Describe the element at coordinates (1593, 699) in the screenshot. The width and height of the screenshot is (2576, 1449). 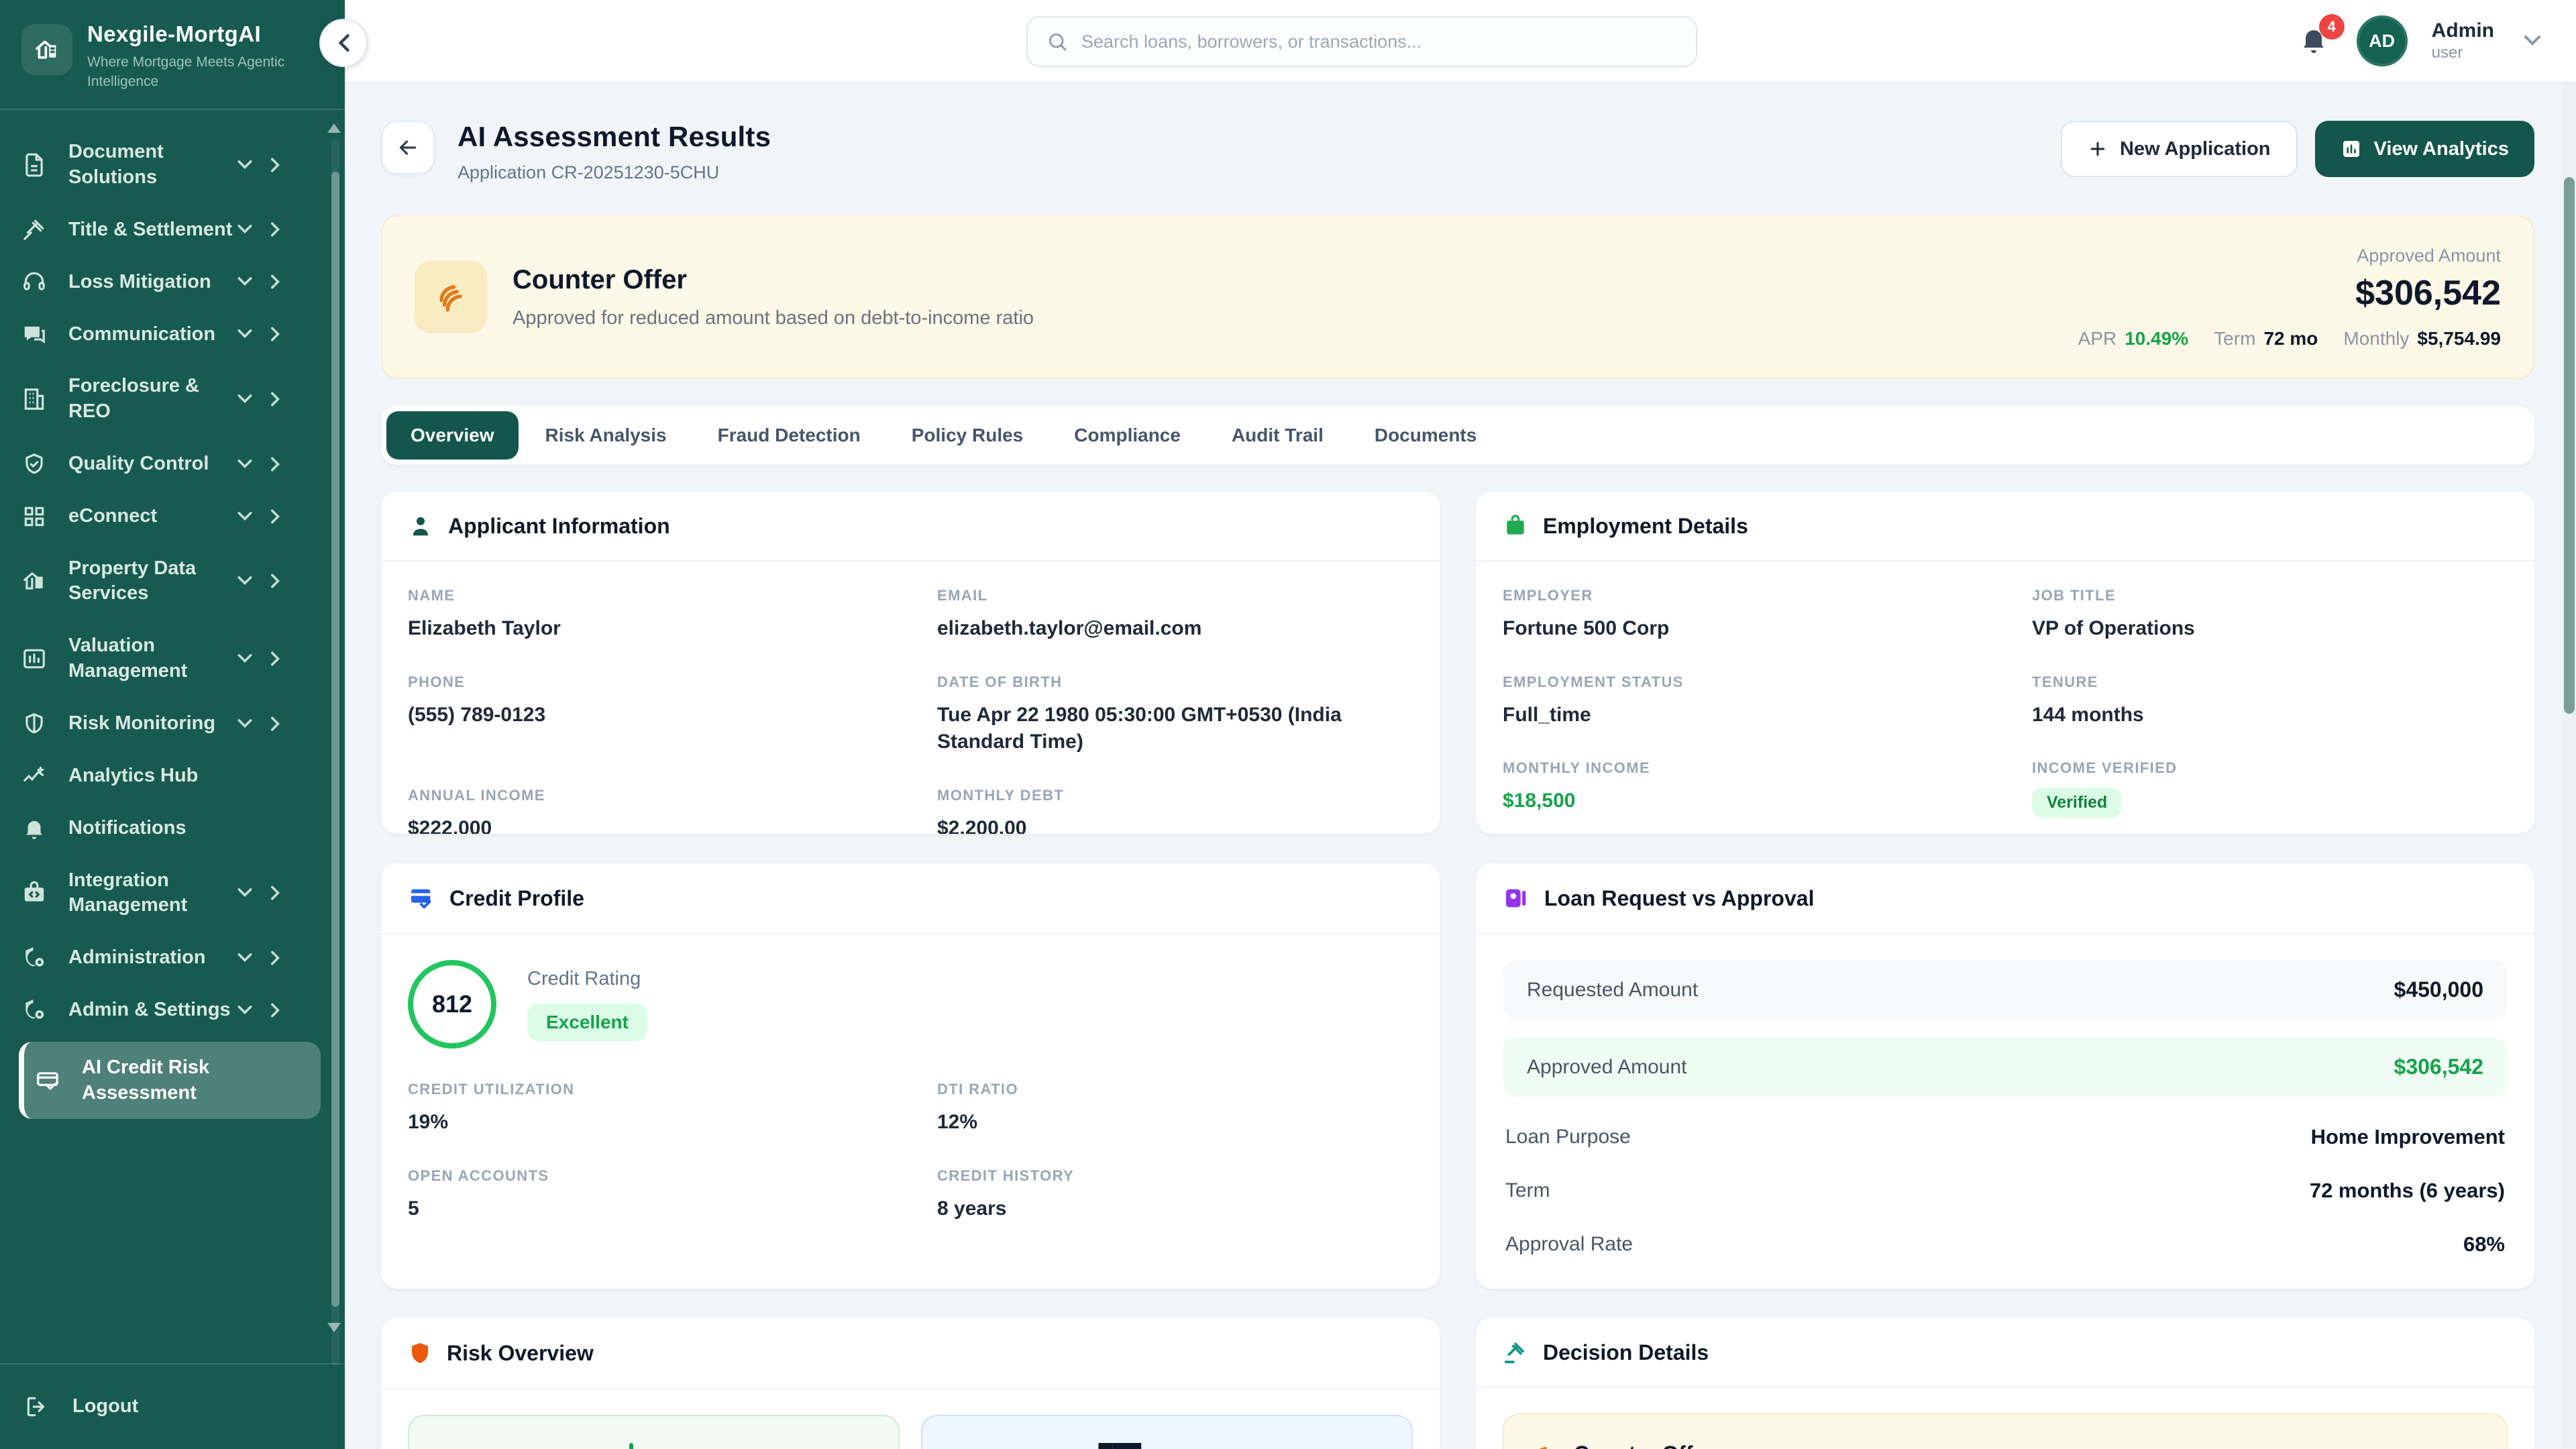
I see `field-employment-status: EMPLOYMENT STATUS Full_time` at that location.